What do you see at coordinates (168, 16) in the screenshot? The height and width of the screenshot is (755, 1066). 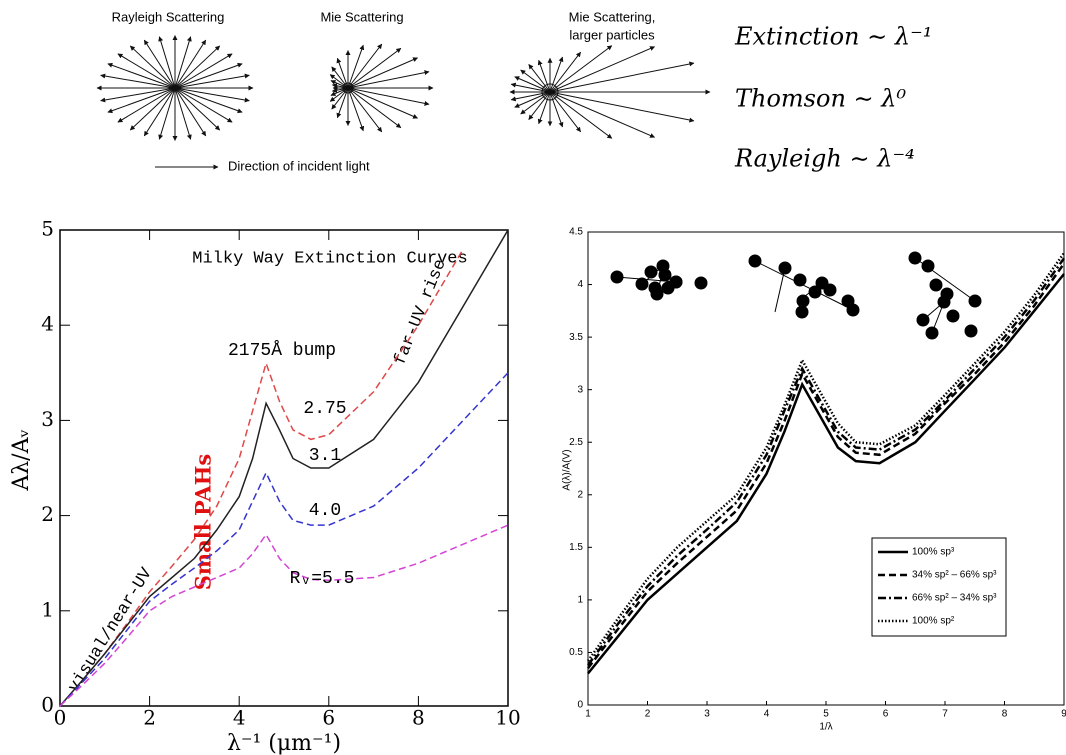 I see `diagram-label: Rayleigh Scattering` at bounding box center [168, 16].